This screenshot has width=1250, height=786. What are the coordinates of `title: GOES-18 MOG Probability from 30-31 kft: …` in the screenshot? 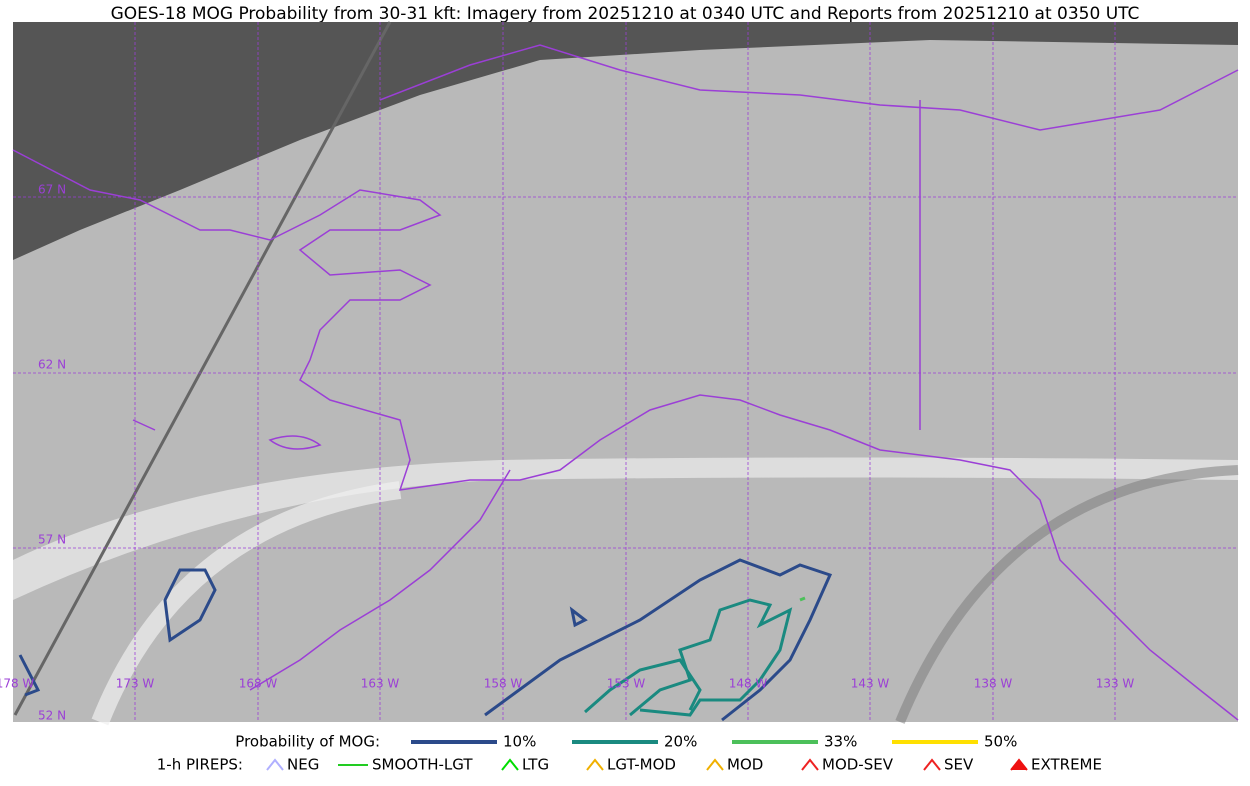 It's located at (625, 14).